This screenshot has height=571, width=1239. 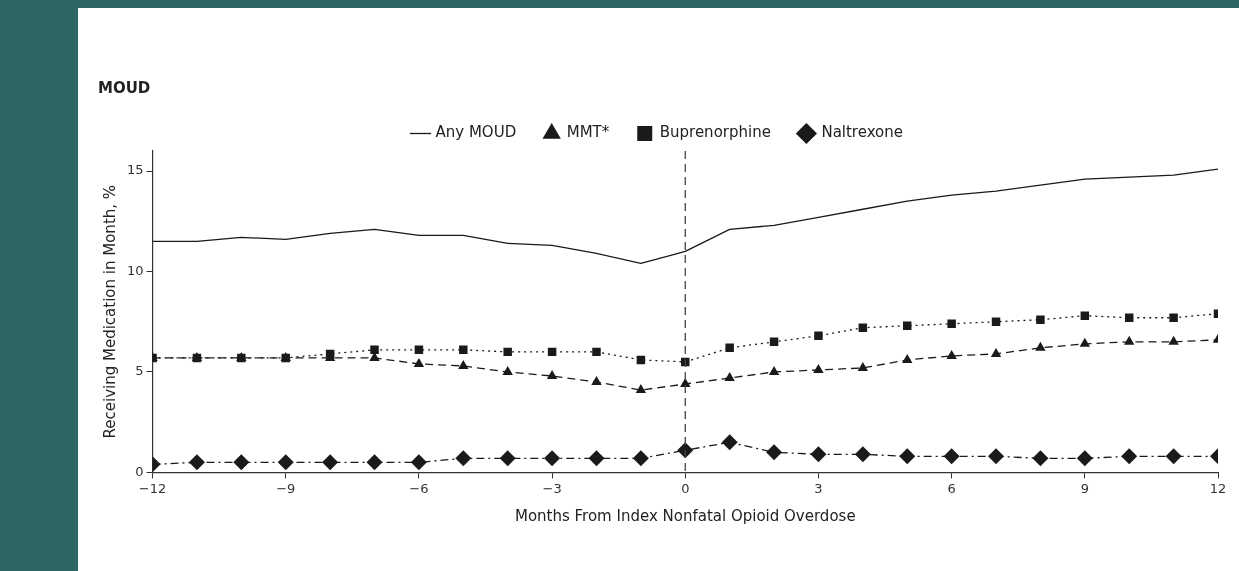 I want to click on y-tick-label: 0, so click(x=139, y=471).